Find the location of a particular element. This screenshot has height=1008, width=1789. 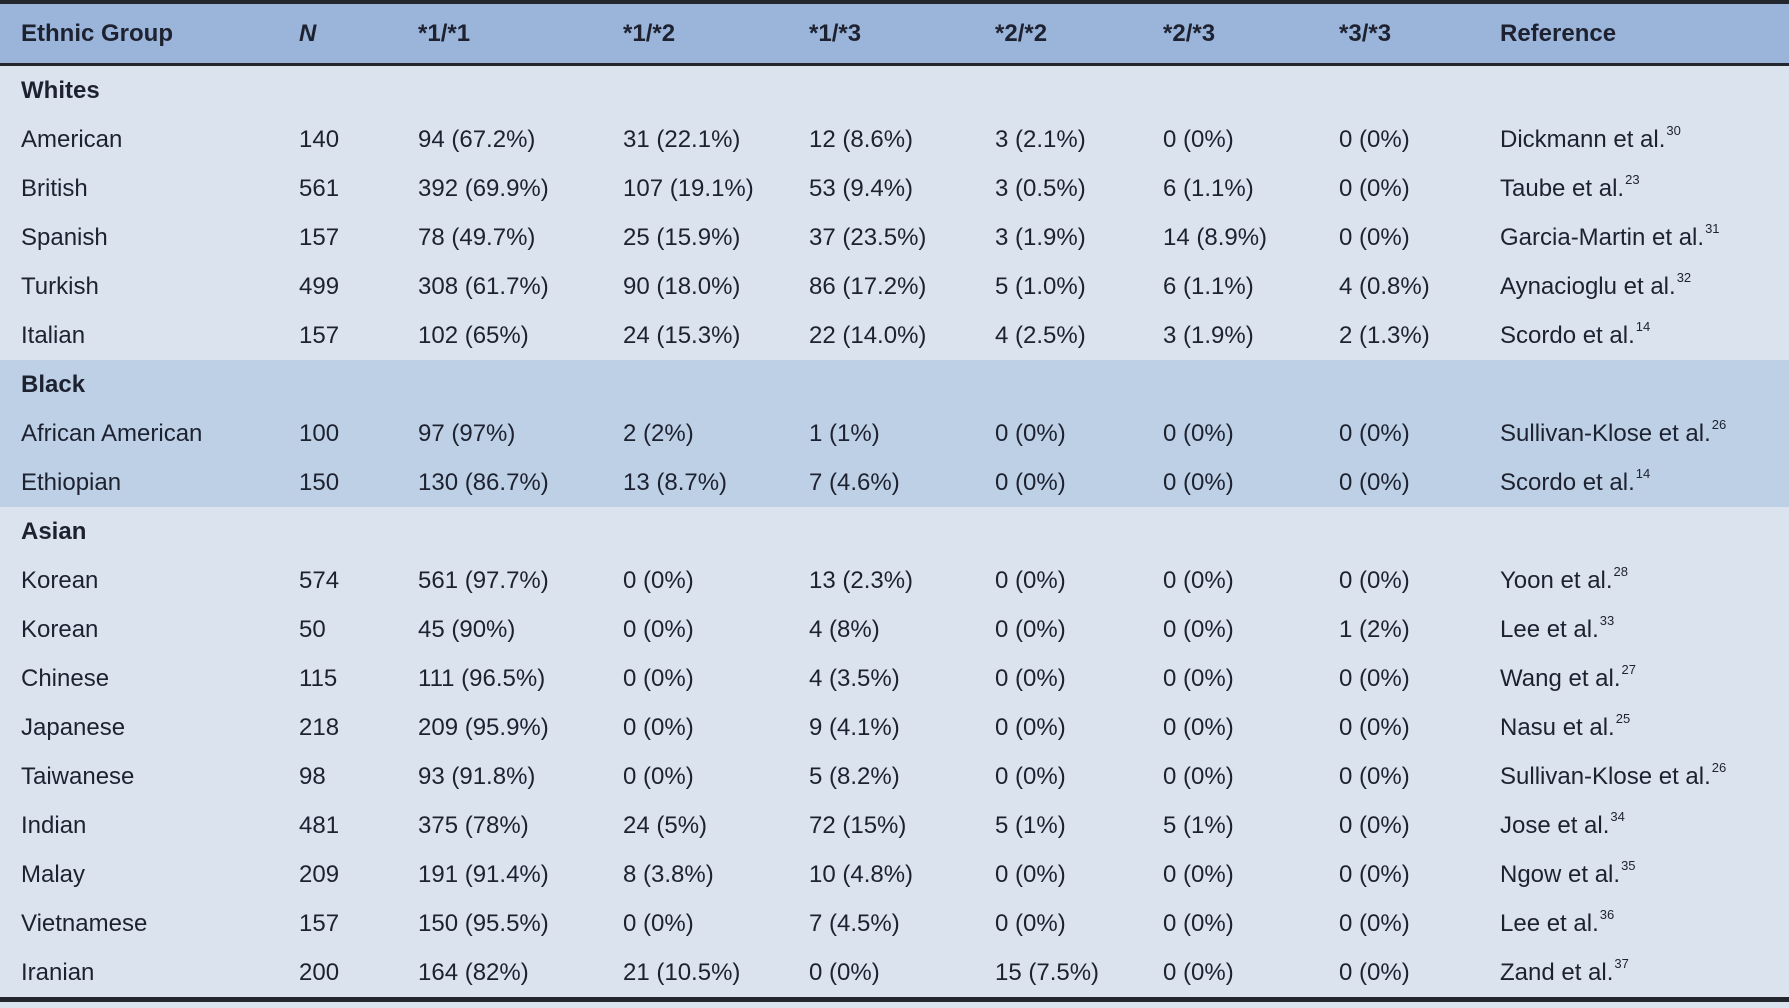

genotype-cell: 191 (91.4%) is located at coordinates (483, 874).